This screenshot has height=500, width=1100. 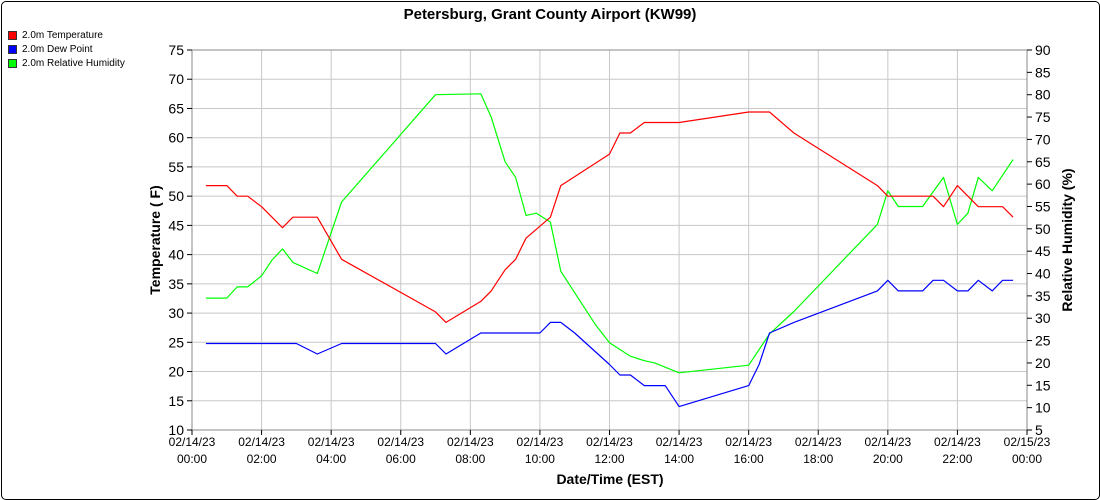 I want to click on y-axis-left-label: Temperature ( F), so click(x=155, y=239).